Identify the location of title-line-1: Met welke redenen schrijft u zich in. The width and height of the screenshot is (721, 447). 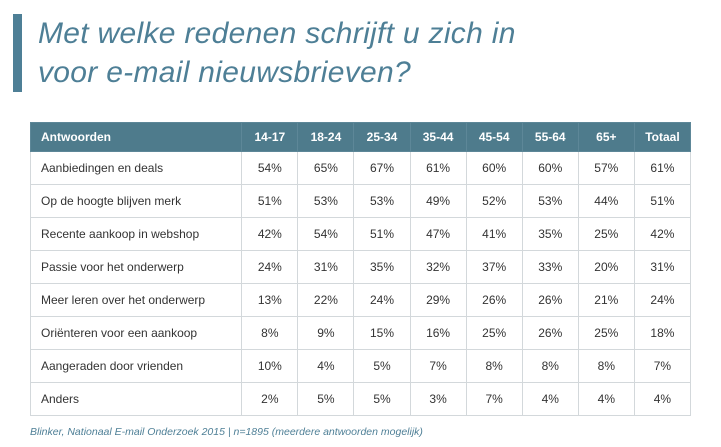
(277, 33).